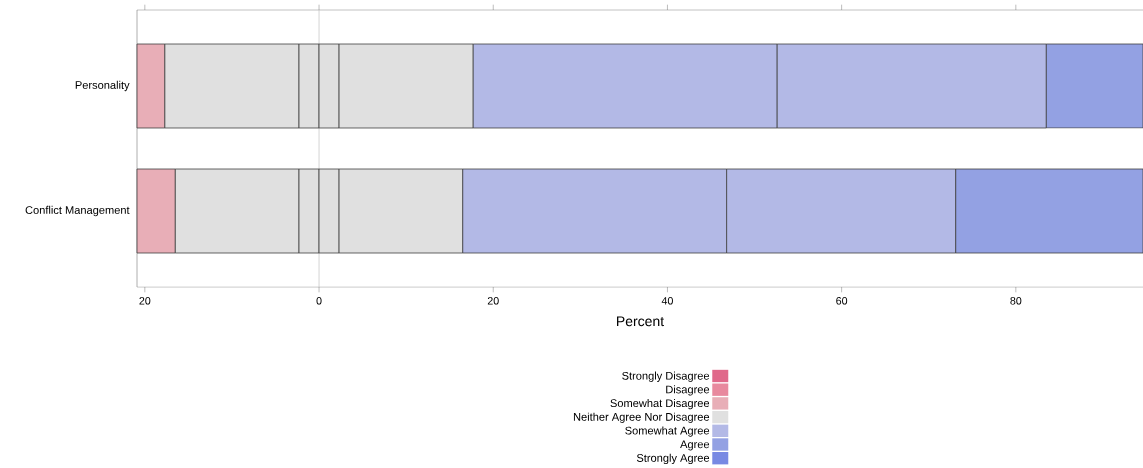  What do you see at coordinates (667, 431) in the screenshot?
I see `legend-label: Somewhat Agree` at bounding box center [667, 431].